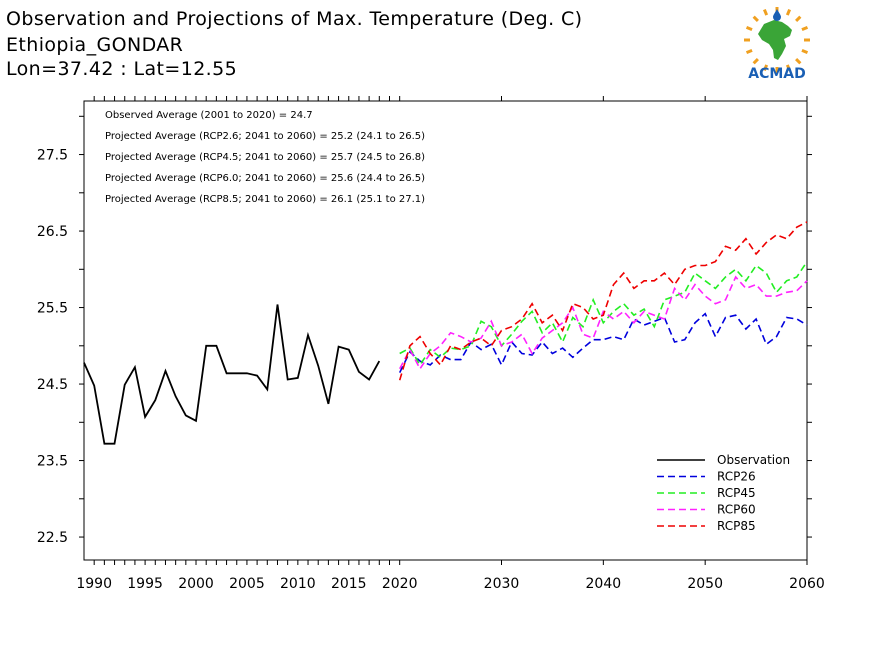 This screenshot has width=879, height=659. I want to click on legend-label-observation: Observation, so click(753, 460).